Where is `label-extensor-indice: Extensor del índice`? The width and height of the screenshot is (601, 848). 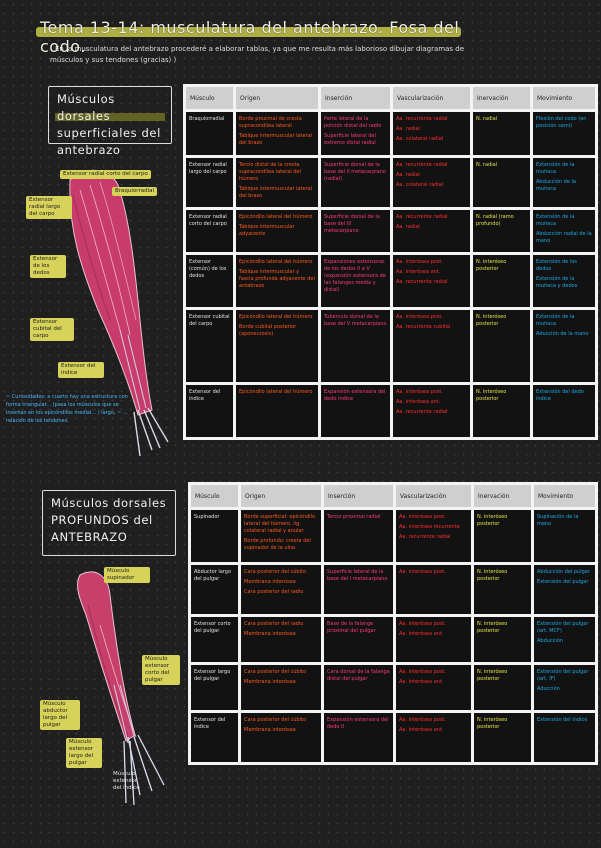
label-extensor-indice: Extensor del índice is located at coordinates (81, 370).